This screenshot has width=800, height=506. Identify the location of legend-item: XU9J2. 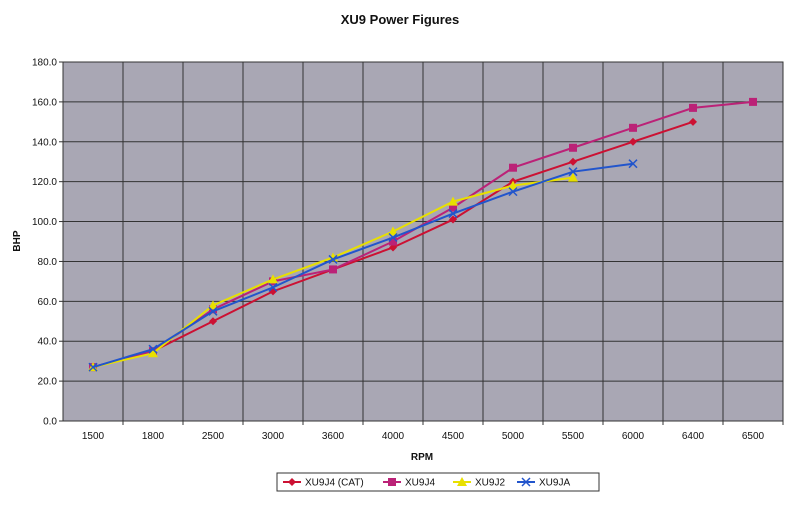
(479, 483).